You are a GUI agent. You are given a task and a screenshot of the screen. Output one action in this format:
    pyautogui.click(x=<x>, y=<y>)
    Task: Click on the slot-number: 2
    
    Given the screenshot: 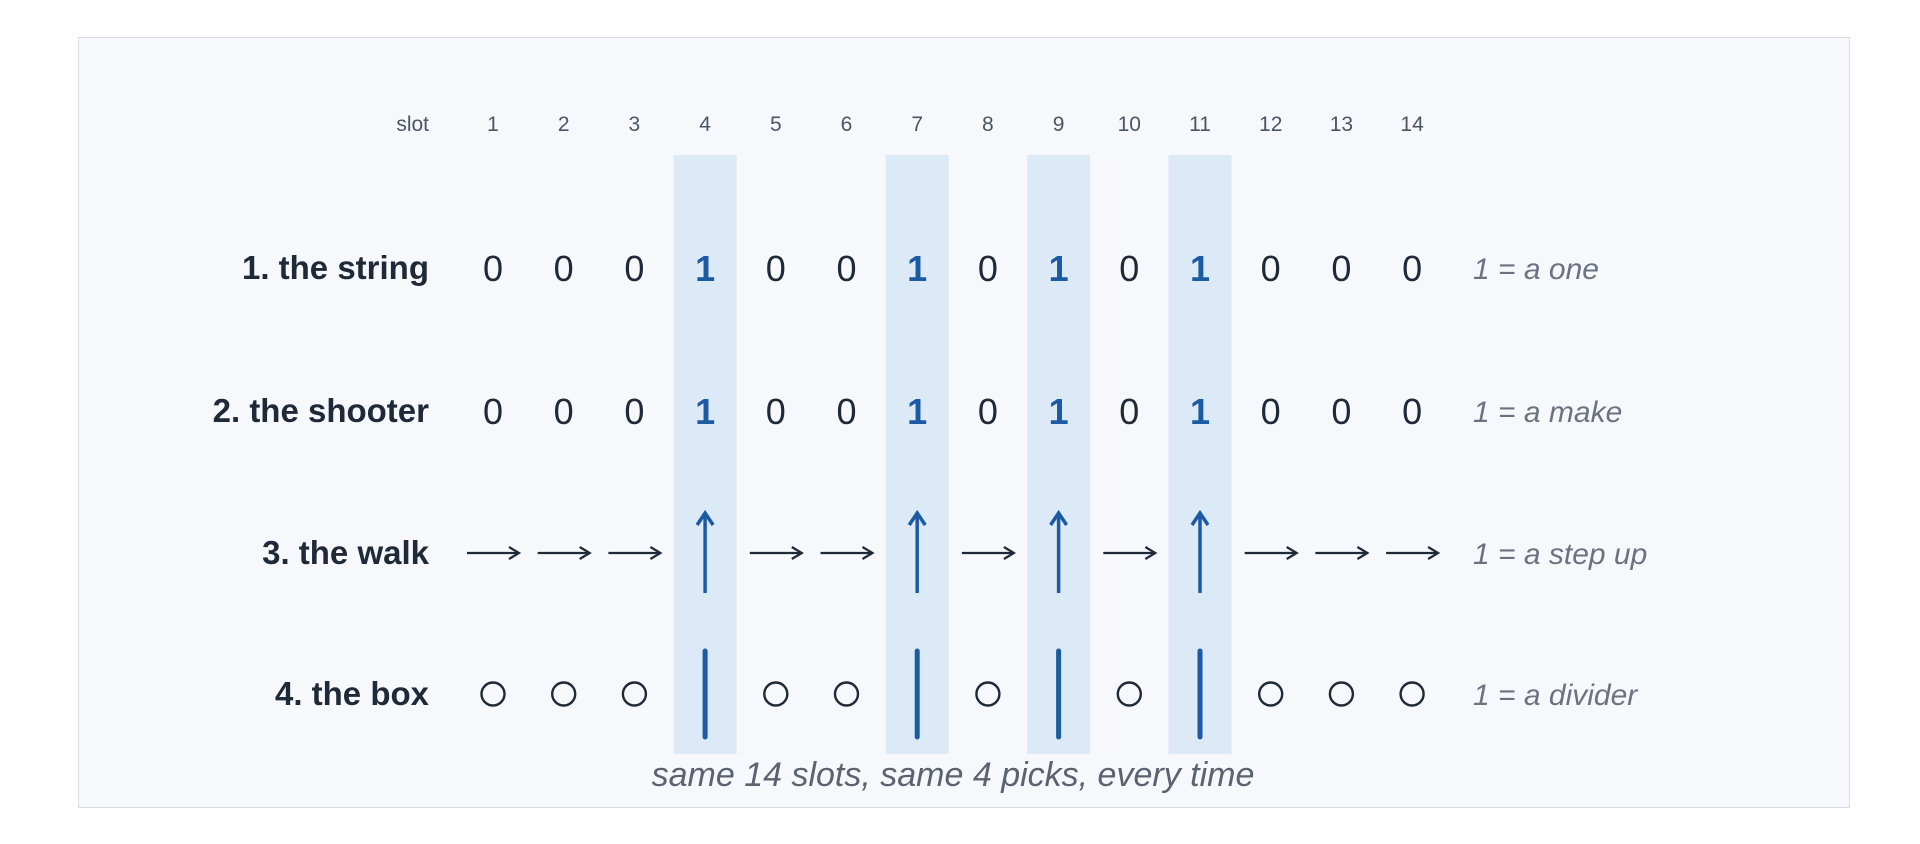 What is the action you would take?
    pyautogui.click(x=564, y=124)
    